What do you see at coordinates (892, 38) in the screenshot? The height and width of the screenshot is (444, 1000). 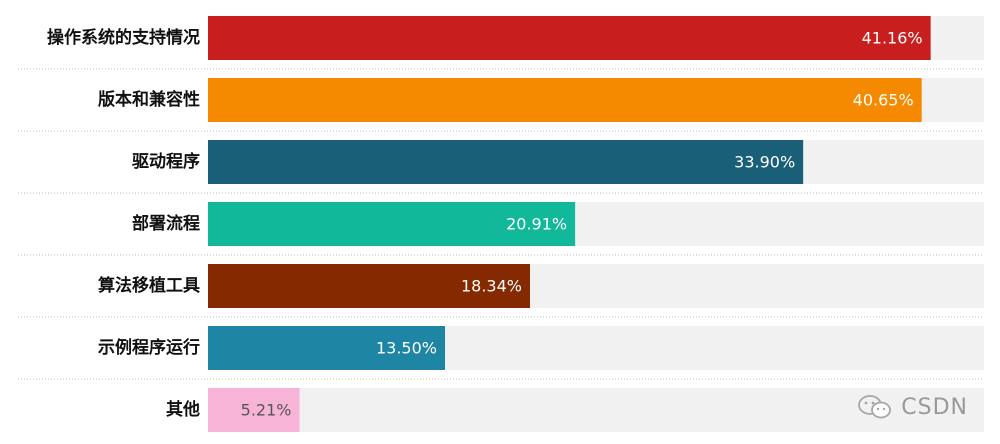 I see `value-label: 41.16%` at bounding box center [892, 38].